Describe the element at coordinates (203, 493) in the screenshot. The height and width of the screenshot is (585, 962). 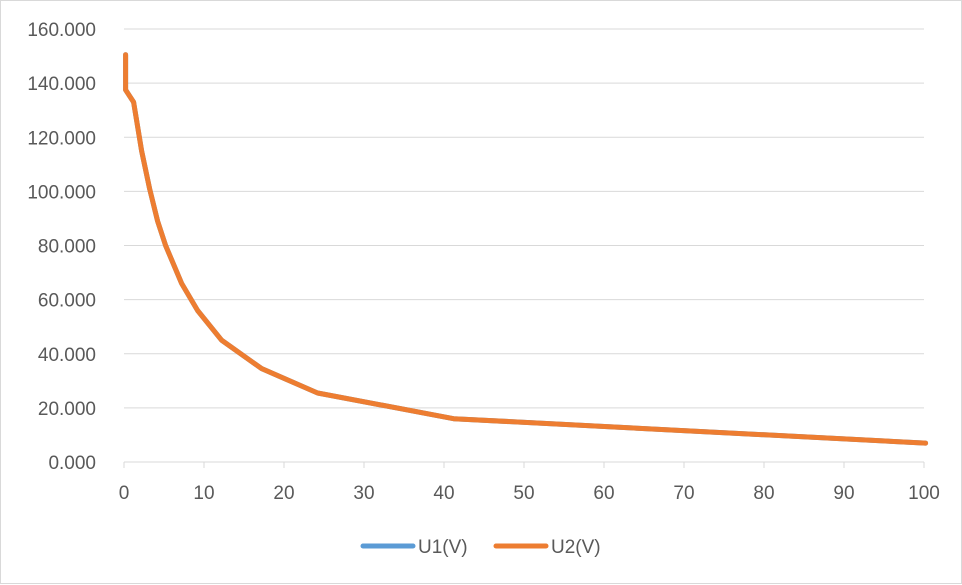
I see `x-tick-label: 10` at that location.